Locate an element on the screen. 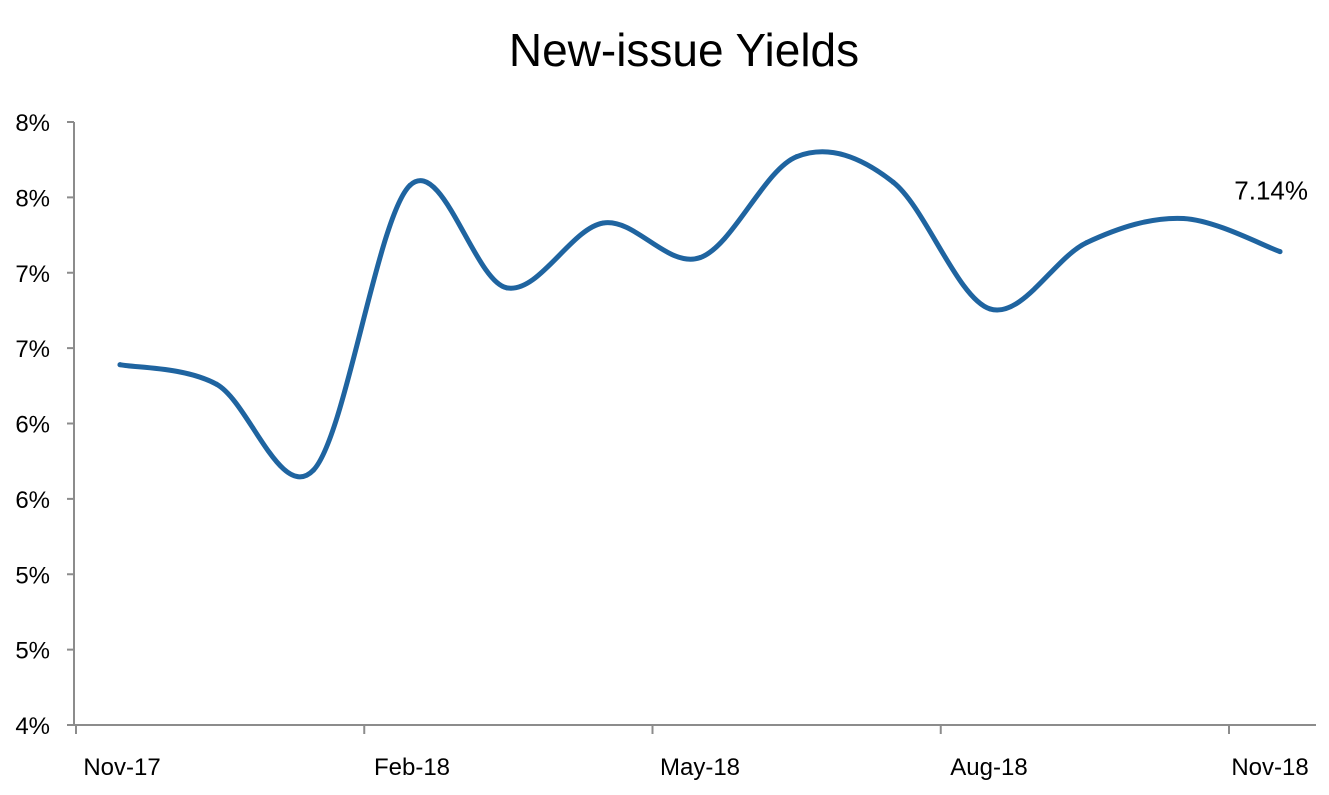 The height and width of the screenshot is (795, 1329). y-tick-label: 4% is located at coordinates (32, 726).